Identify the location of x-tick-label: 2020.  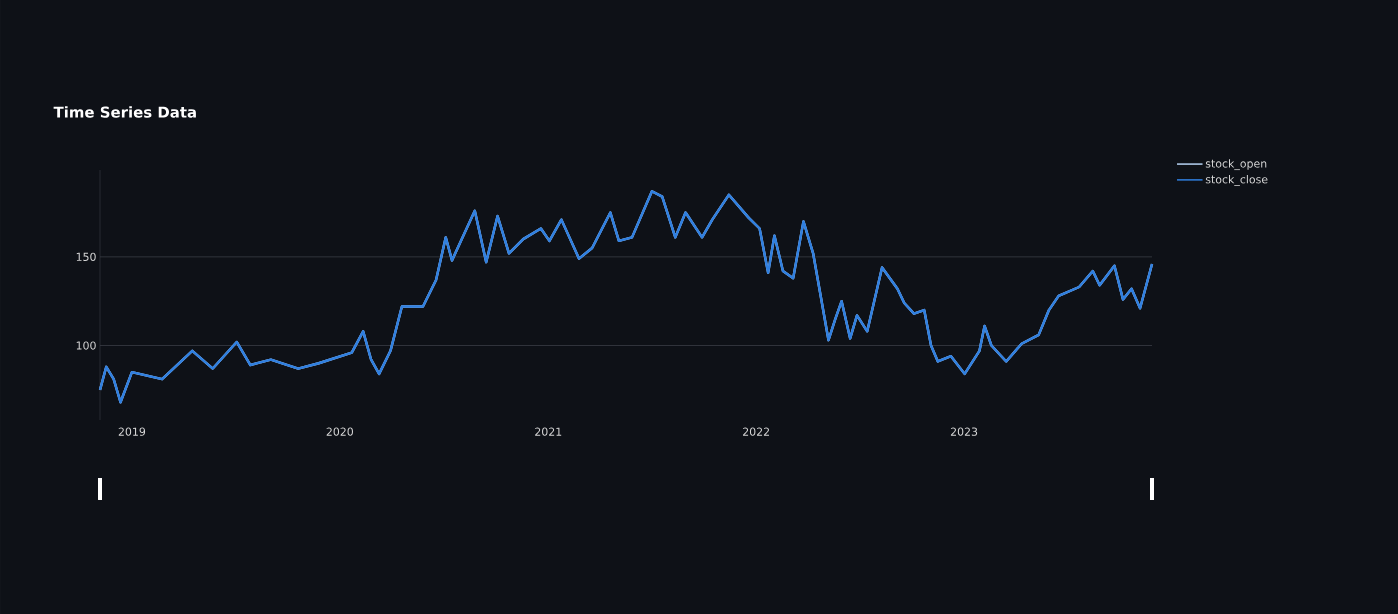
(340, 431).